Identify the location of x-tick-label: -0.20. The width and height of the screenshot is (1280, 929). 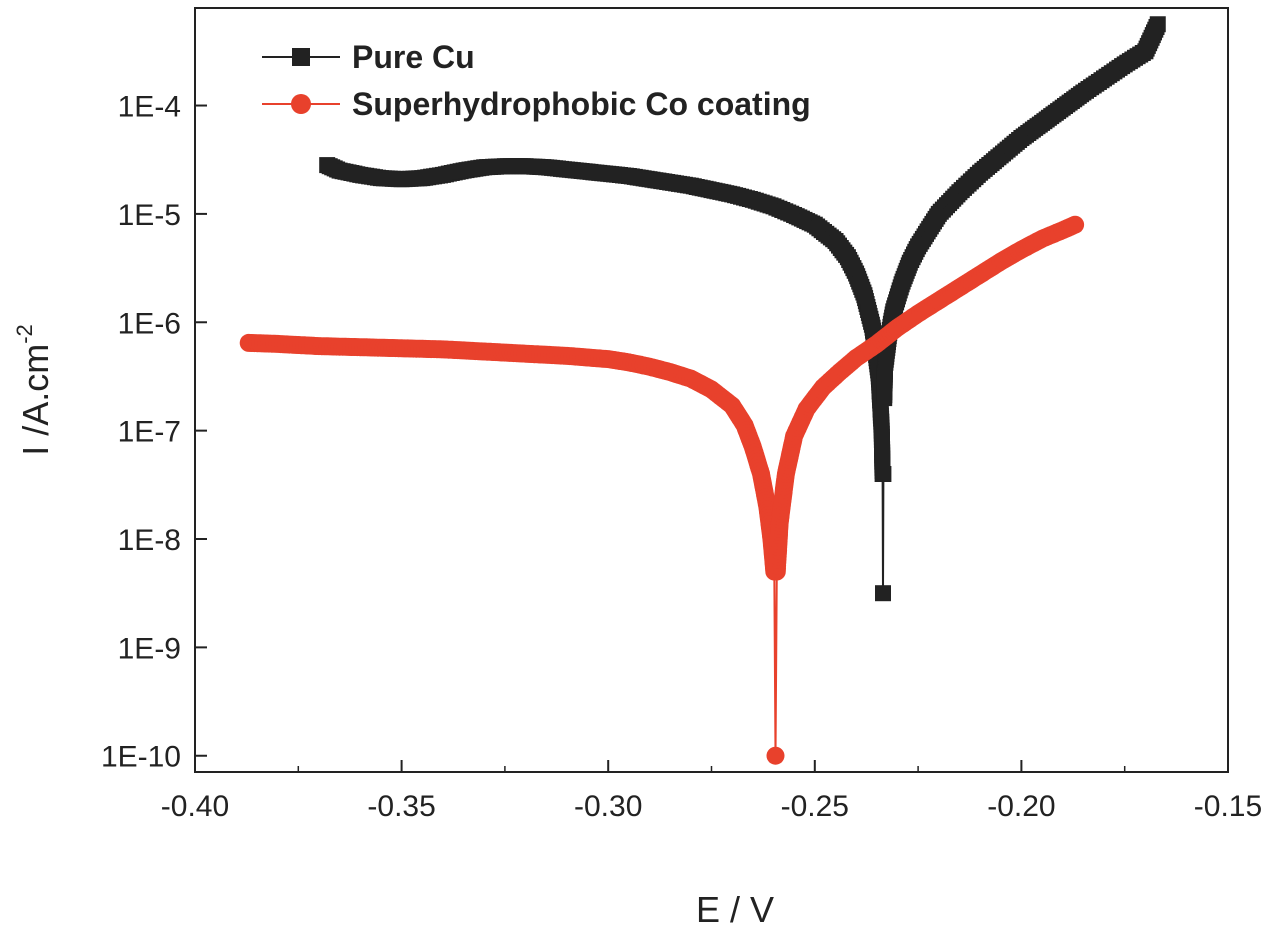
(1021, 806).